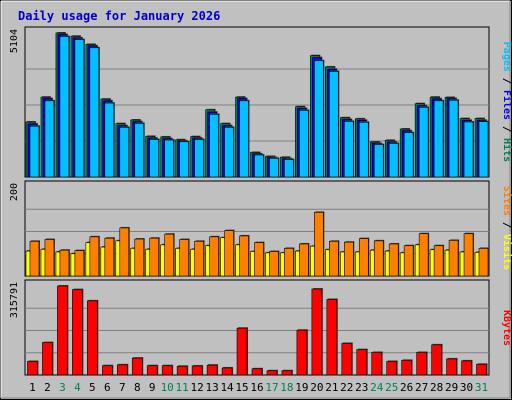 This screenshot has width=512, height=404. Describe the element at coordinates (506, 102) in the screenshot. I see `series-legend: Pages / Files / Hits` at that location.